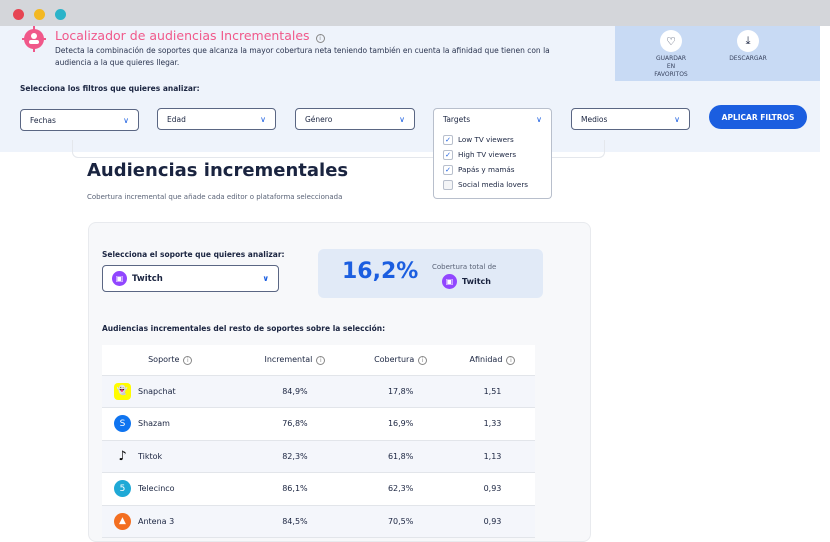 The image size is (830, 542). I want to click on antena3-icon: ▲, so click(122, 521).